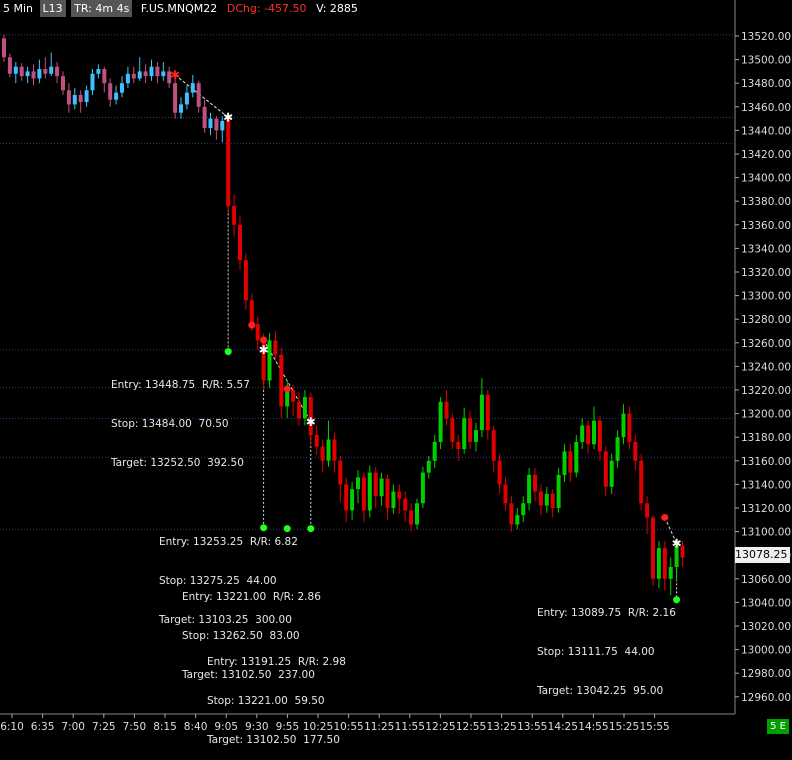 The width and height of the screenshot is (792, 760). Describe the element at coordinates (600, 691) in the screenshot. I see `annotation-target: Target: 13042.25 95.00` at that location.